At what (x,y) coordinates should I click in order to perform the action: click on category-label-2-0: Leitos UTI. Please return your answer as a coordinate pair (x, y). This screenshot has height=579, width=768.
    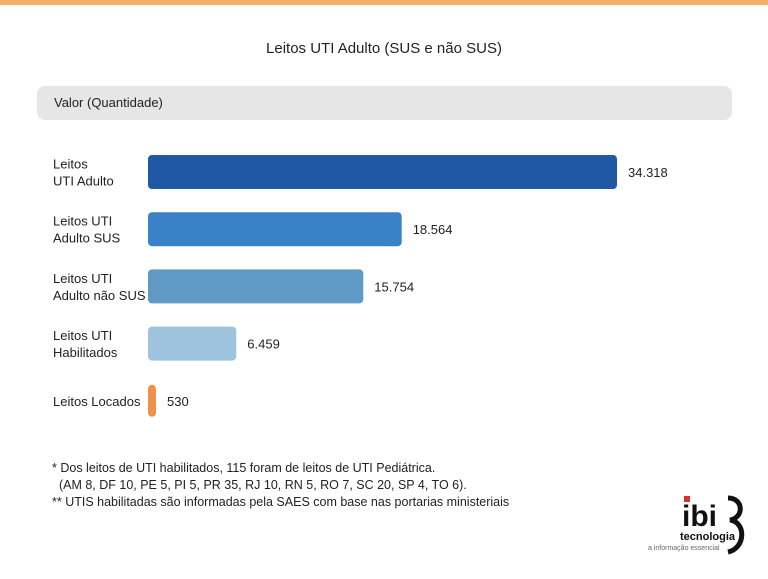
    Looking at the image, I should click on (82, 278).